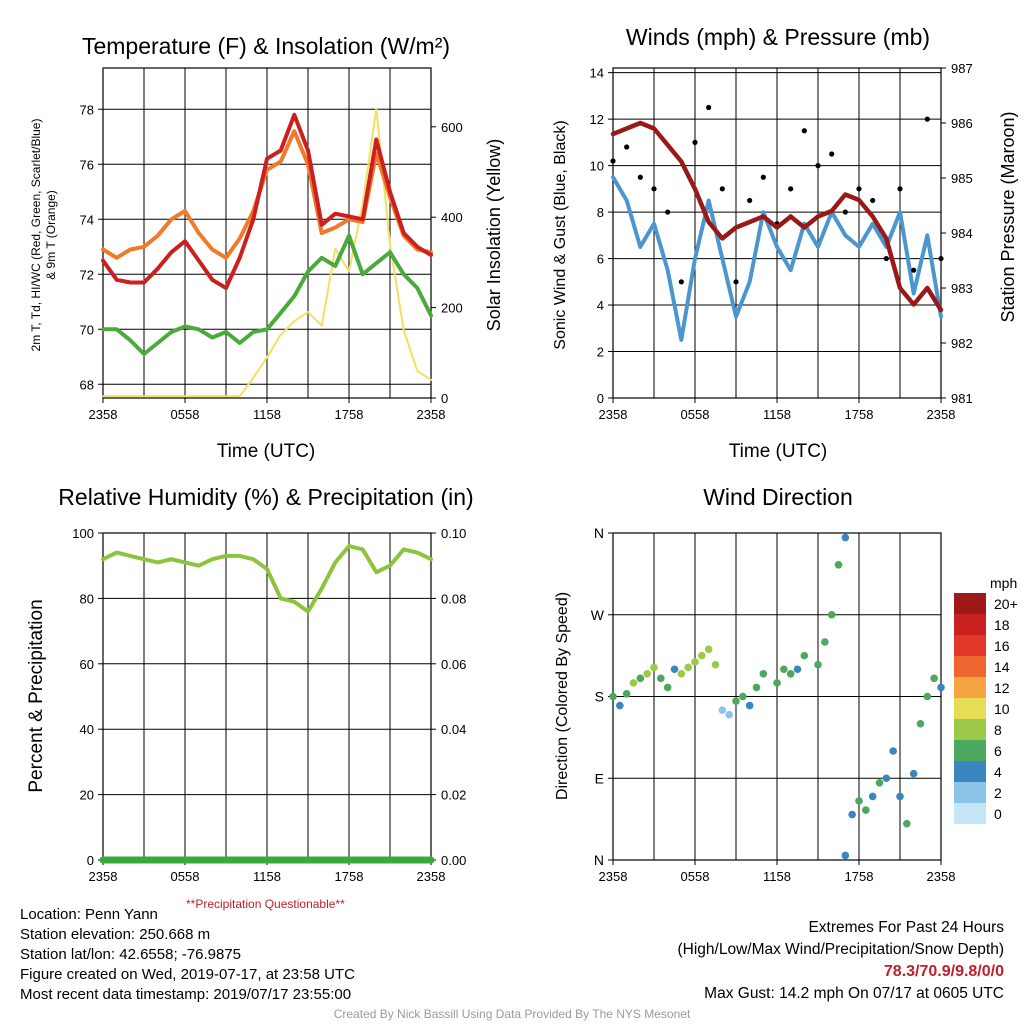 Image resolution: width=1024 pixels, height=1024 pixels. I want to click on temperature-title: Temperature (F) & Insolation (W/m²), so click(266, 46).